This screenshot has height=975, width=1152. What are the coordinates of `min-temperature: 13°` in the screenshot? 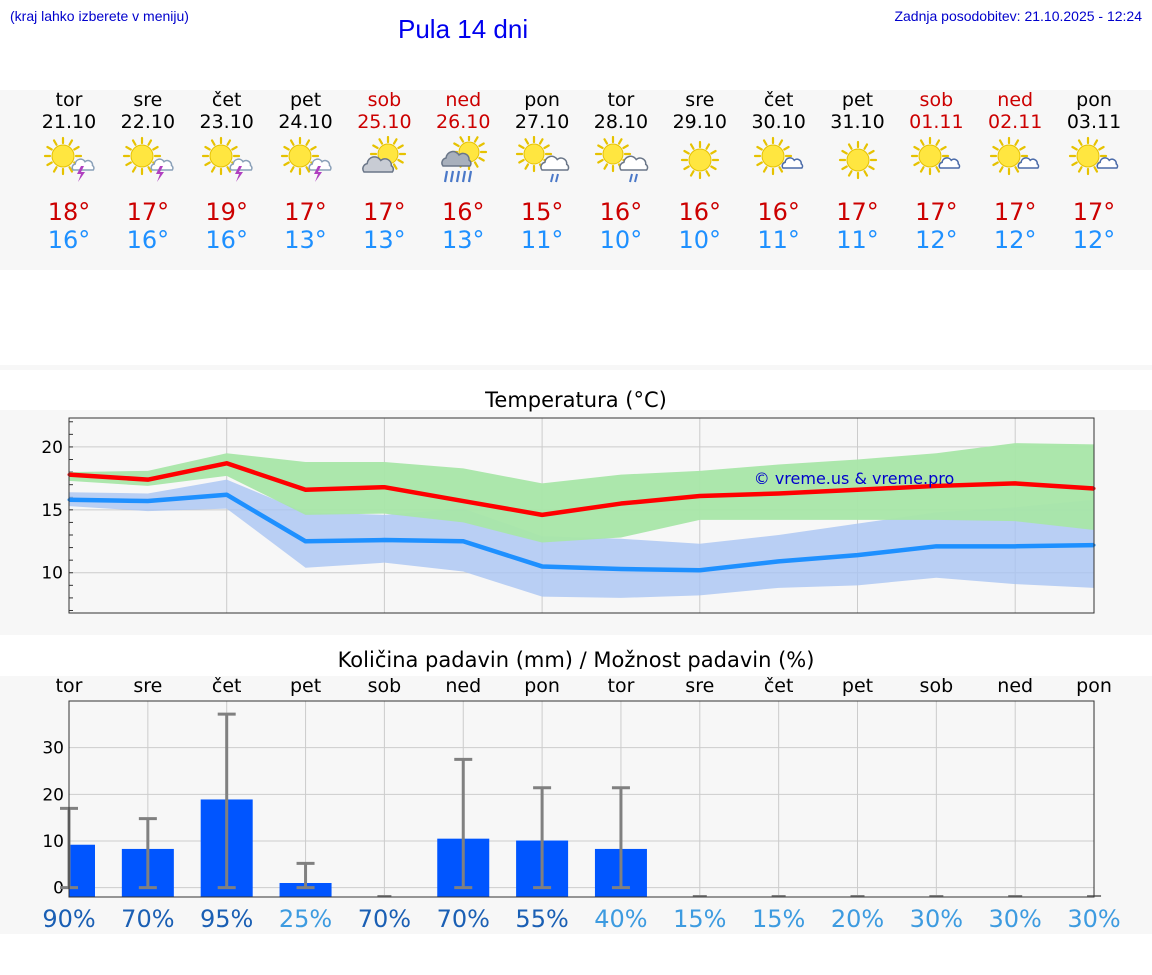 It's located at (463, 240).